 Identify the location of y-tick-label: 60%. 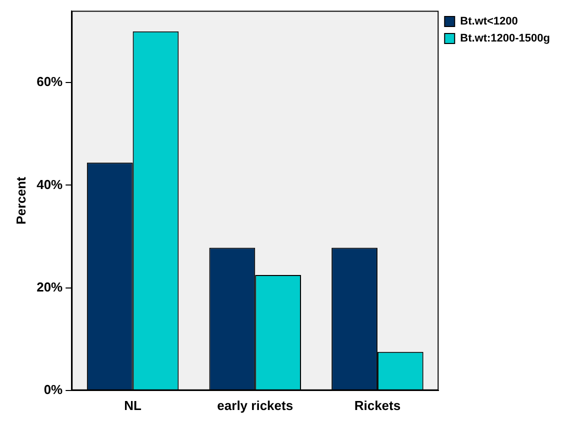
(50, 82).